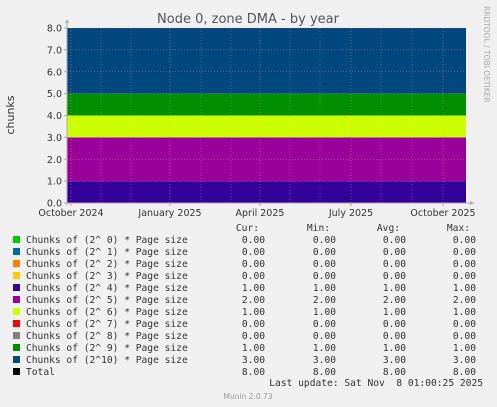 The image size is (497, 407). Describe the element at coordinates (169, 213) in the screenshot. I see `x-tick-label: January 2025` at that location.